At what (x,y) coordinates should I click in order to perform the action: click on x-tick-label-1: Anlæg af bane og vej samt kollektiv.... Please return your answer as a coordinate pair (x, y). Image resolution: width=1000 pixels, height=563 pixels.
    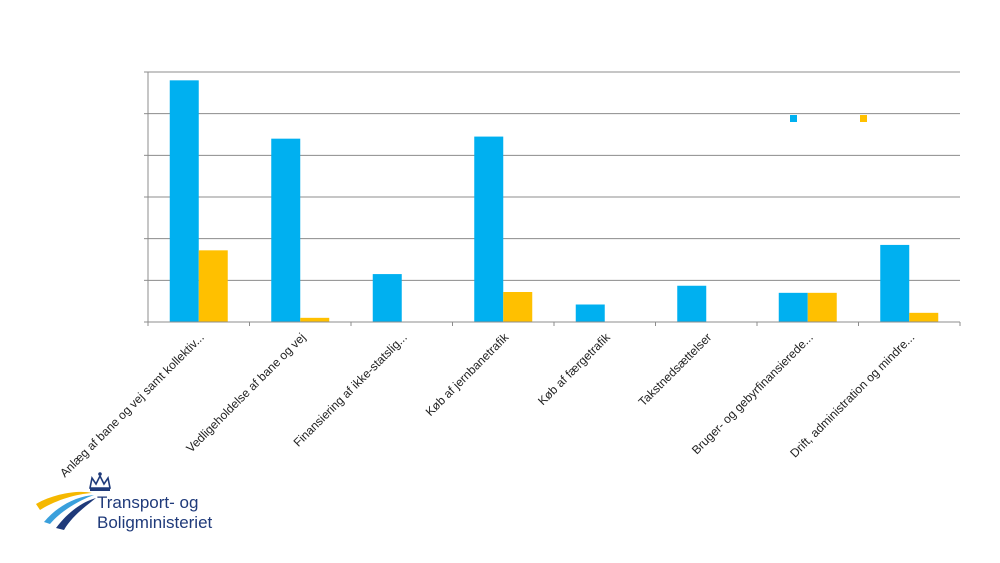
    Looking at the image, I should click on (132, 405).